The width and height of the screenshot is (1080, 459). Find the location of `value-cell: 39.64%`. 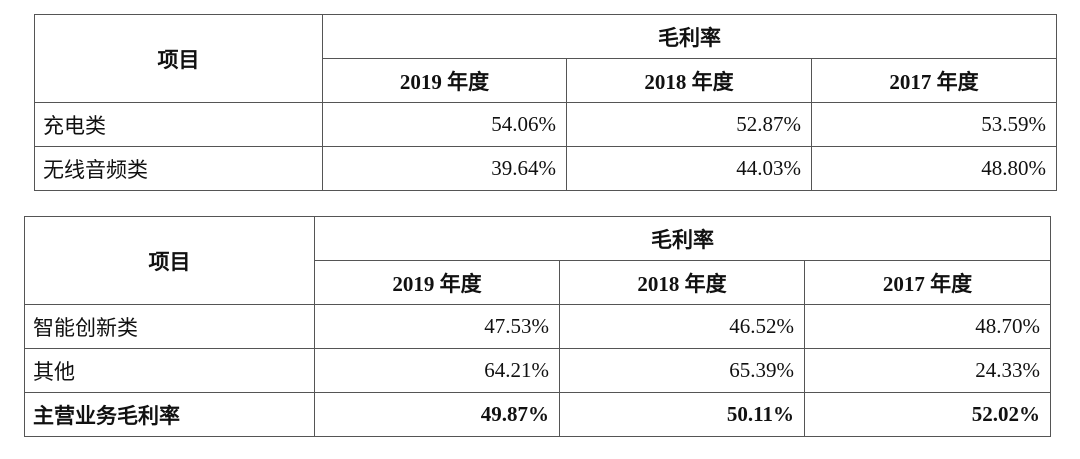

value-cell: 39.64% is located at coordinates (444, 168).